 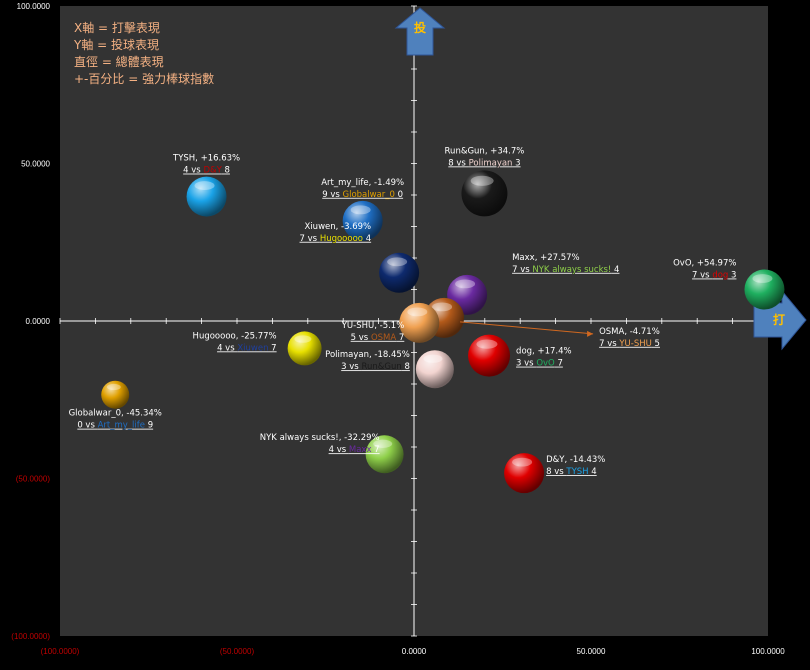 What do you see at coordinates (362, 220) in the screenshot?
I see `bubble-art-my-life` at bounding box center [362, 220].